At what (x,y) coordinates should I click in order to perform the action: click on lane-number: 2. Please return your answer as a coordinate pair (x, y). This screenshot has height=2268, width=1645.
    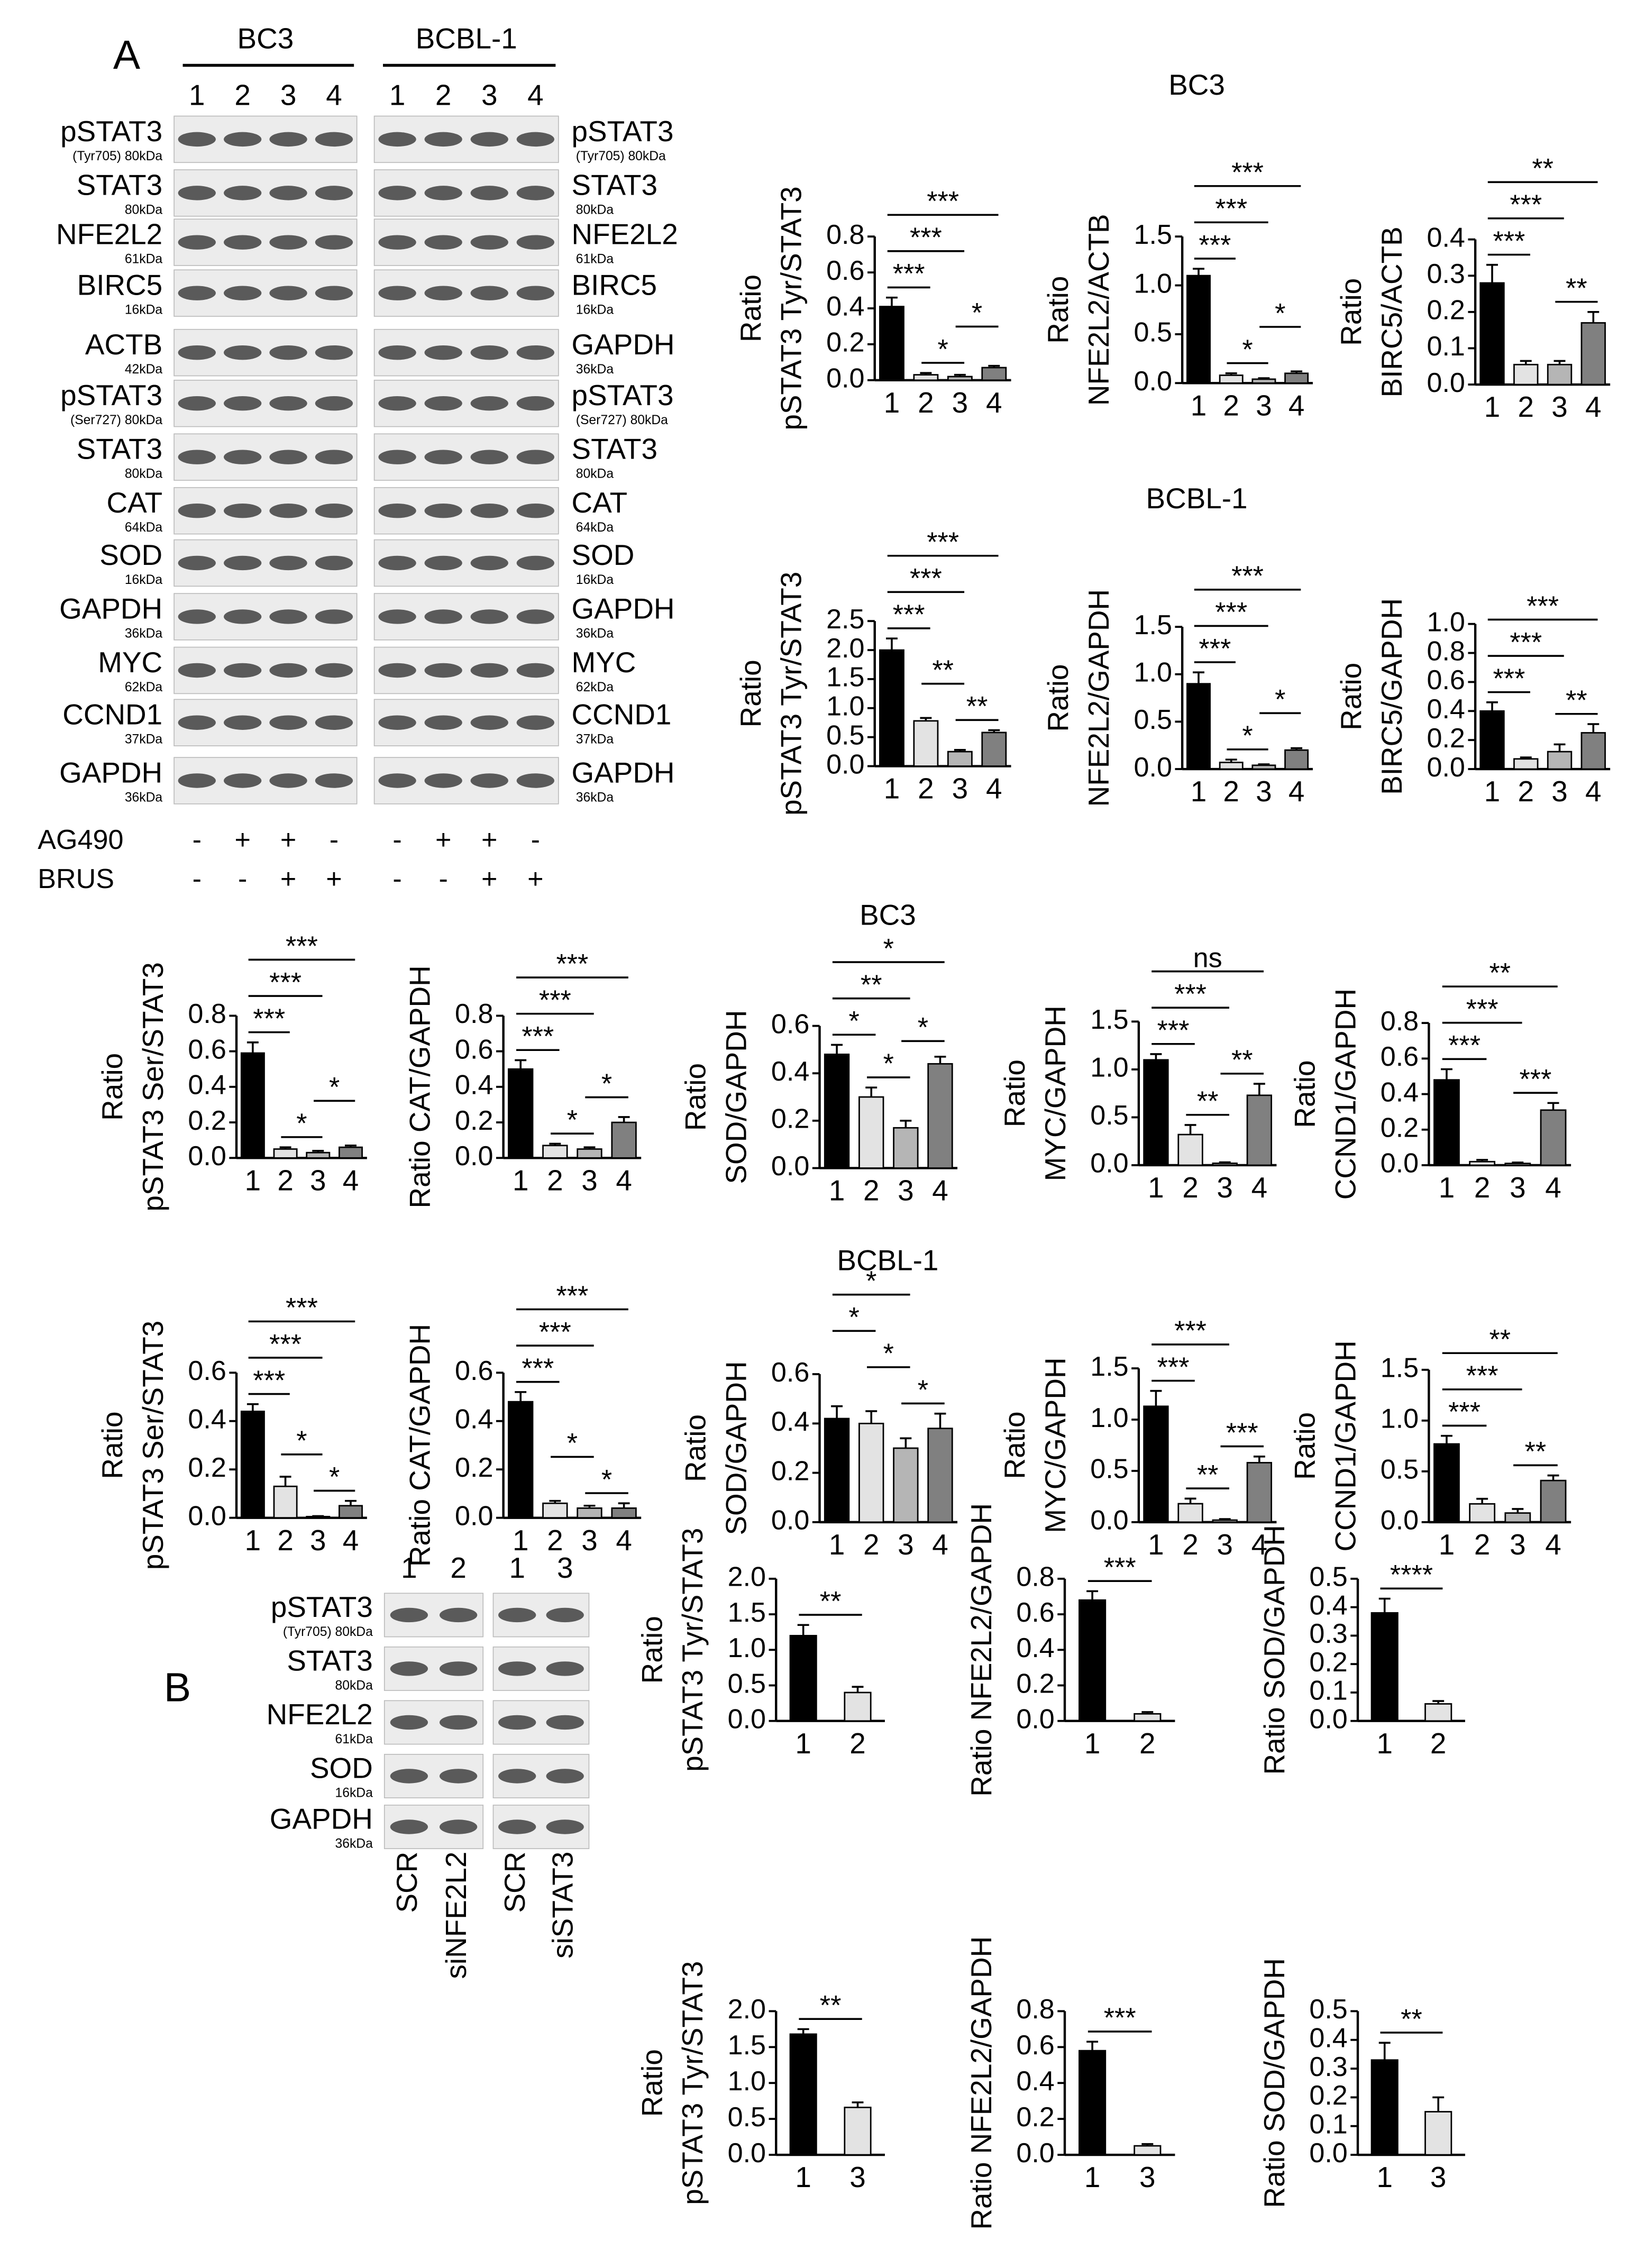
    Looking at the image, I should click on (243, 94).